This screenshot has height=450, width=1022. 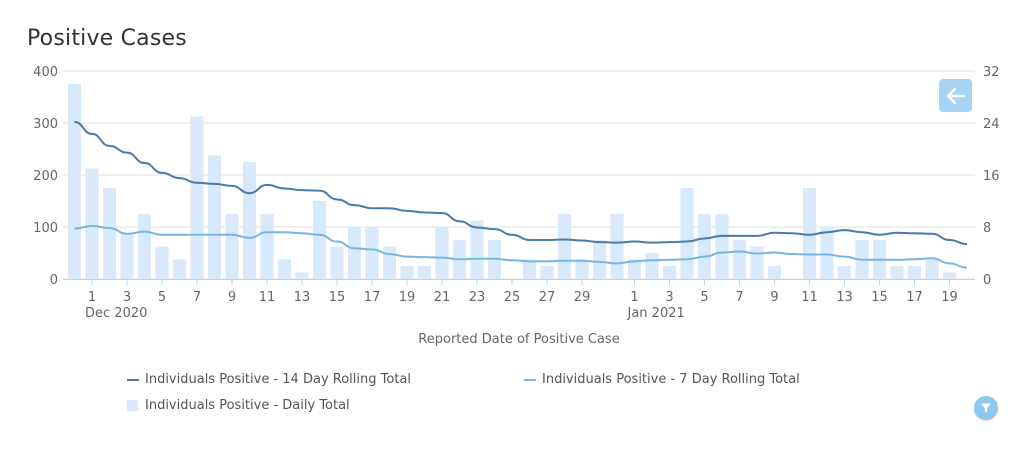 I want to click on x-group-label: Jan 2021, so click(x=656, y=313).